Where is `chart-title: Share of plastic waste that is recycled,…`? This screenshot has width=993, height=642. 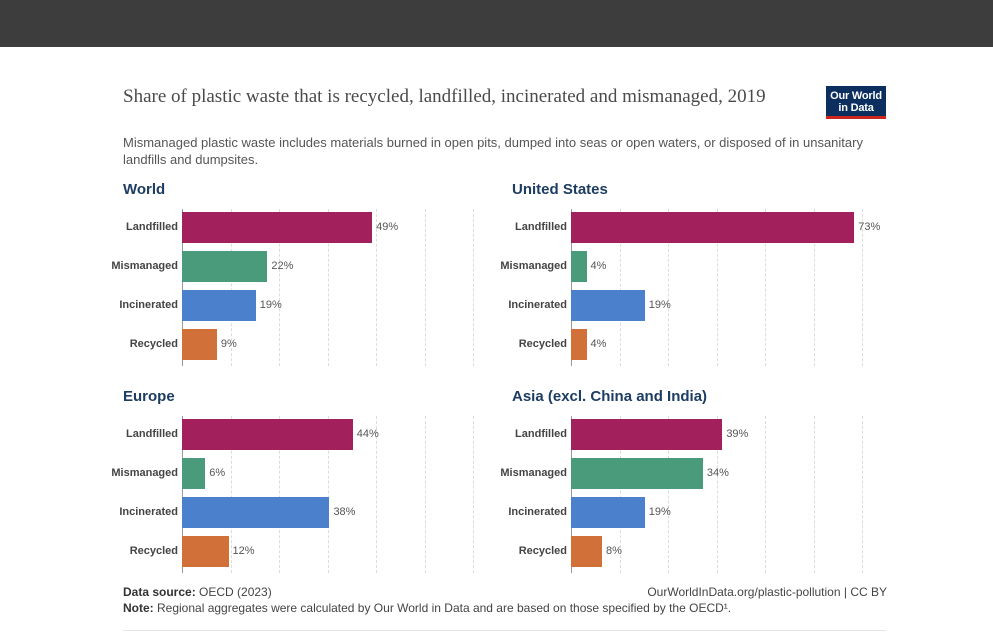 chart-title: Share of plastic waste that is recycled,… is located at coordinates (444, 96).